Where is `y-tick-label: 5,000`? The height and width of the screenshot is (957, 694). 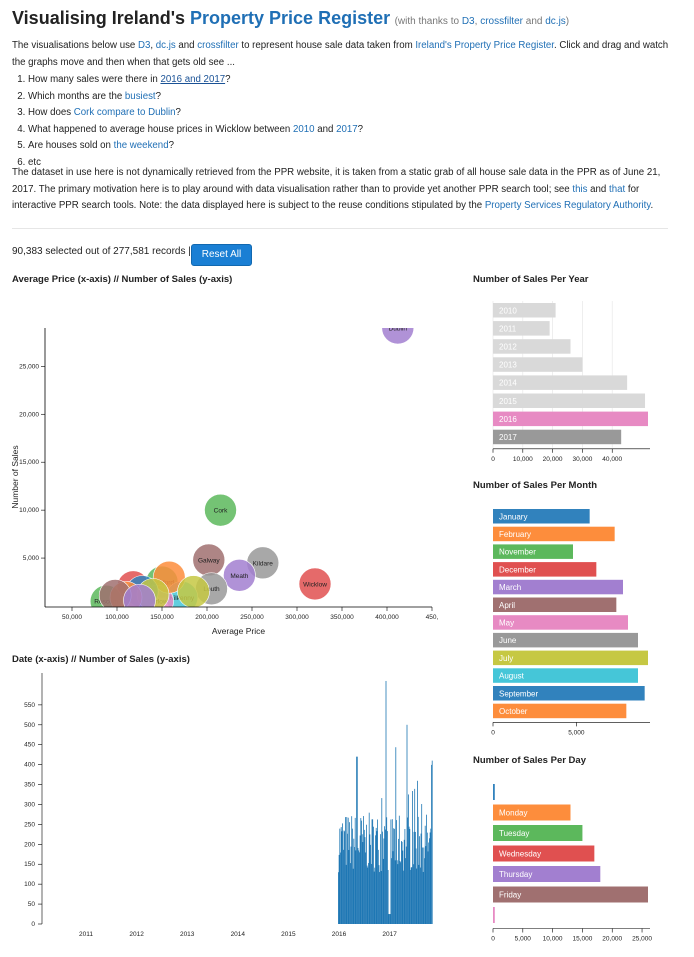 y-tick-label: 5,000 is located at coordinates (31, 558).